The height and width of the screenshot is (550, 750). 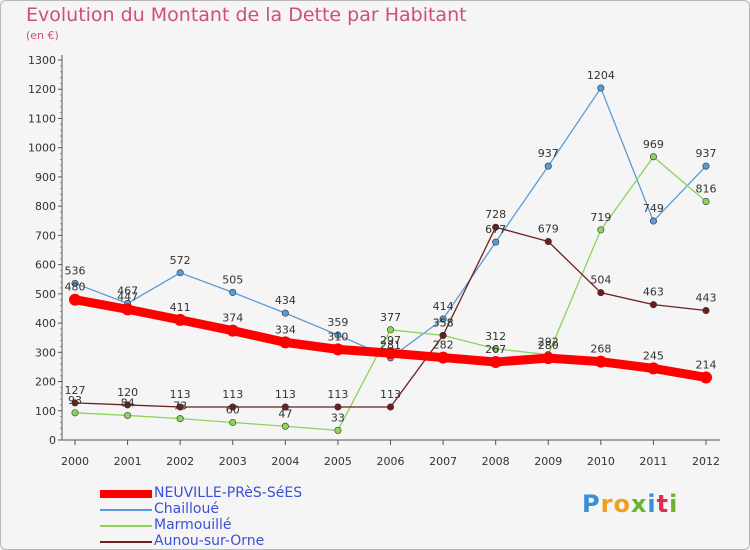 I want to click on data-label: 214, so click(x=706, y=364).